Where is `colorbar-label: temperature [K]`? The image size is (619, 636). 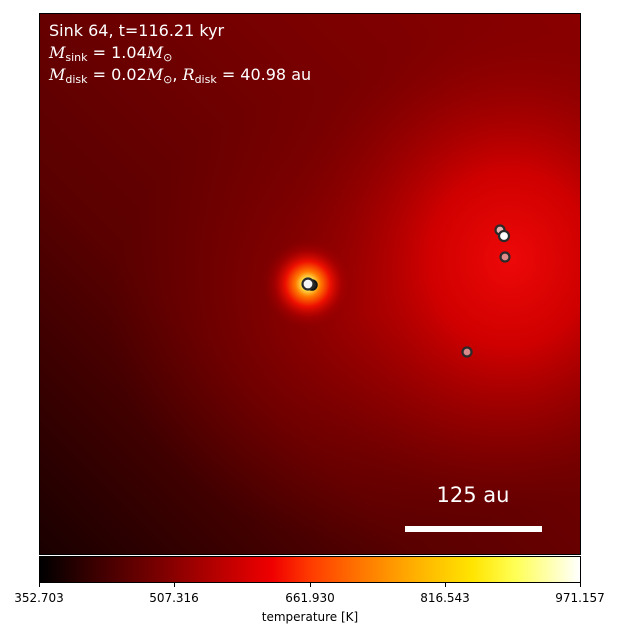
colorbar-label: temperature [K] is located at coordinates (310, 617).